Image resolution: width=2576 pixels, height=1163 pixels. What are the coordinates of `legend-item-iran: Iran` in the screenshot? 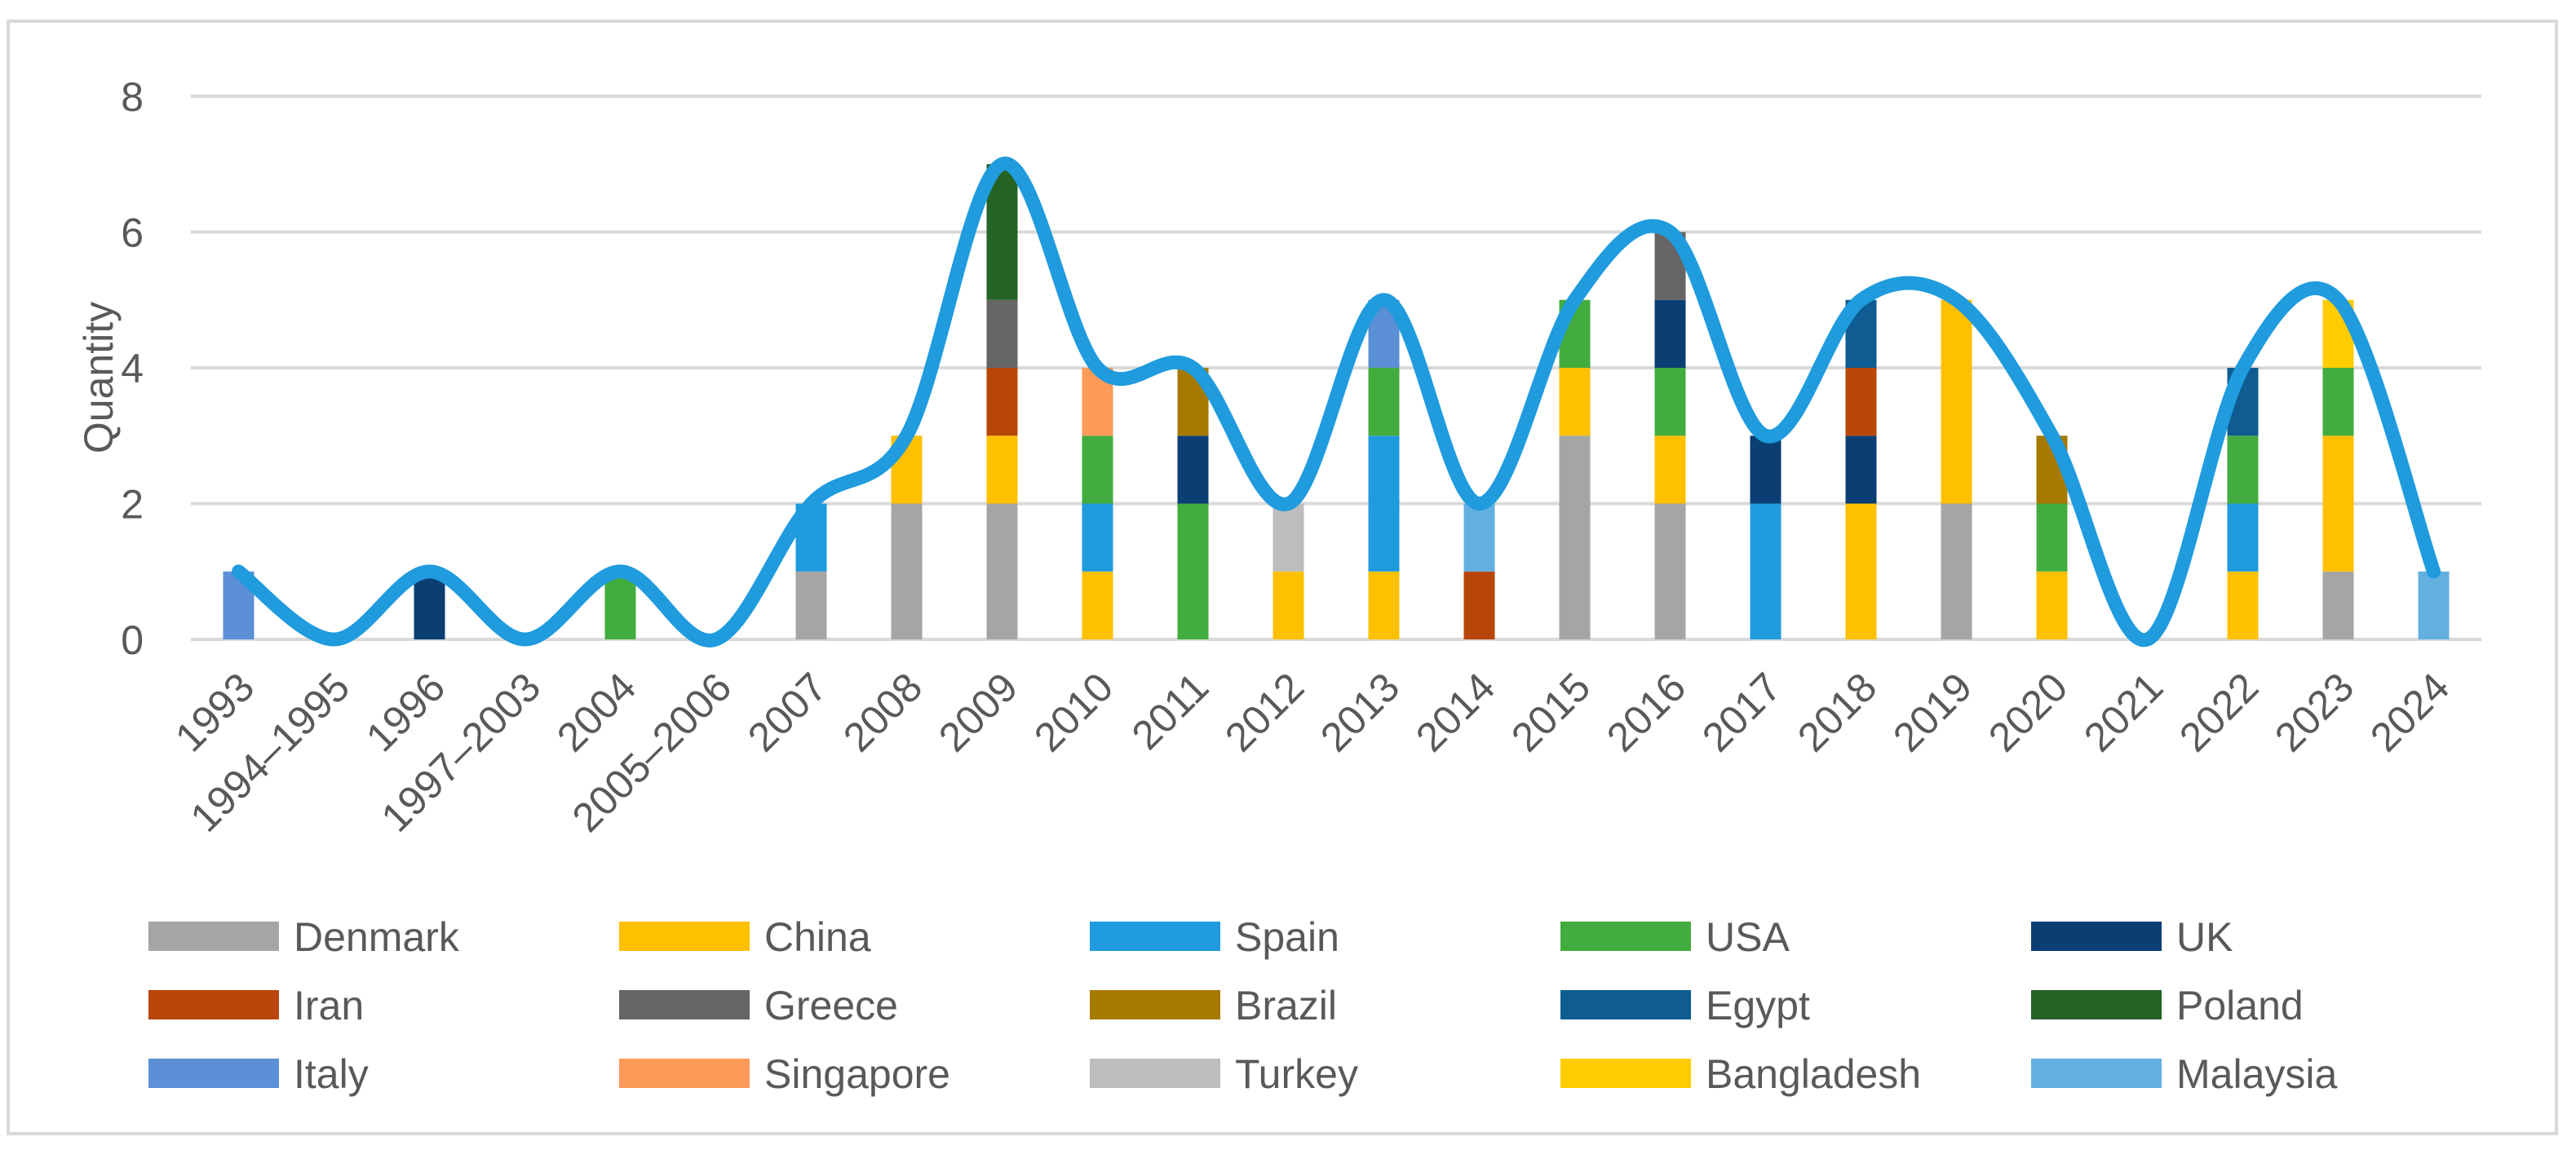 It's located at (256, 1006).